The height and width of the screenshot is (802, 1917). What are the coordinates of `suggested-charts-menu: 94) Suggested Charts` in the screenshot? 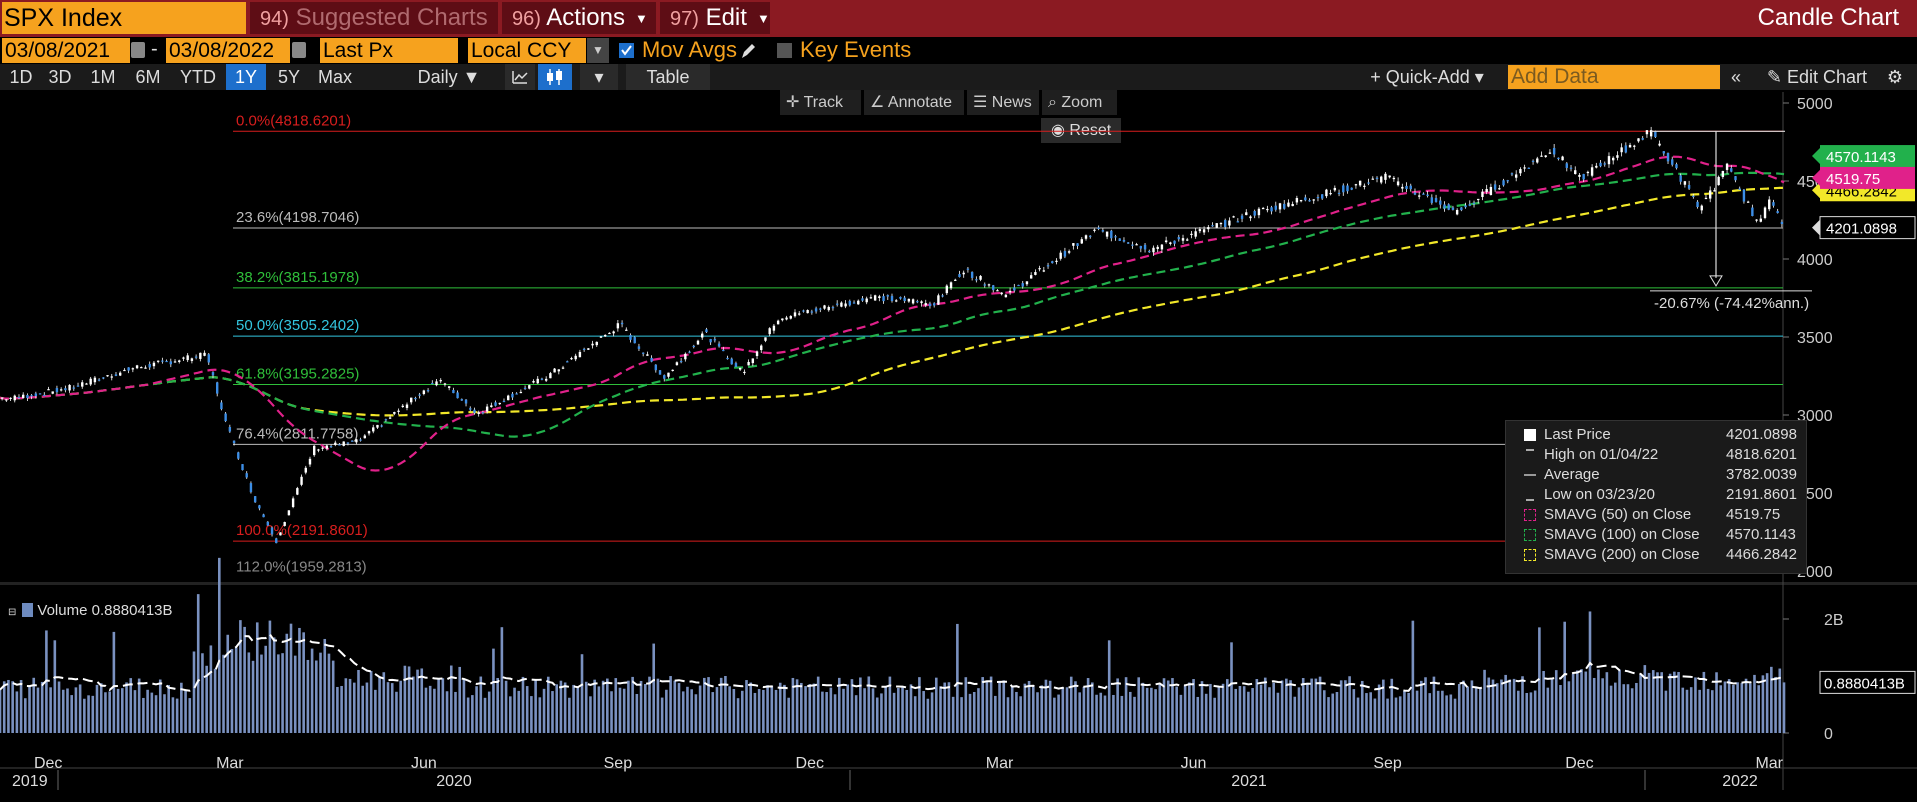 It's located at (374, 18).